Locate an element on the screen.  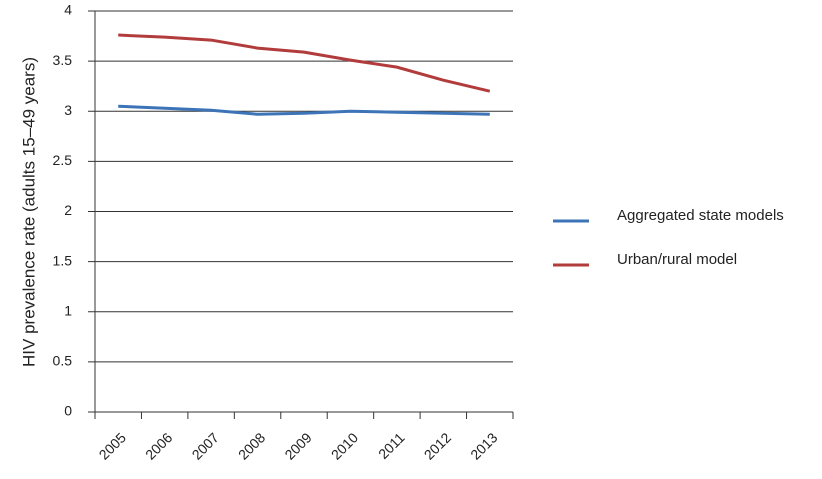
y-tick-label: 3.5 is located at coordinates (63, 60).